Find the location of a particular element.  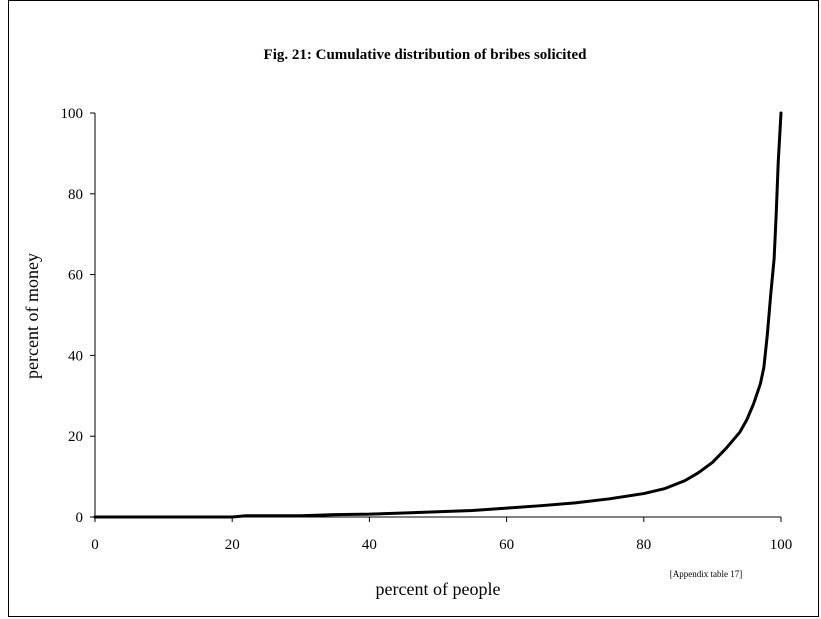

x-tick-label: 100 is located at coordinates (781, 545).